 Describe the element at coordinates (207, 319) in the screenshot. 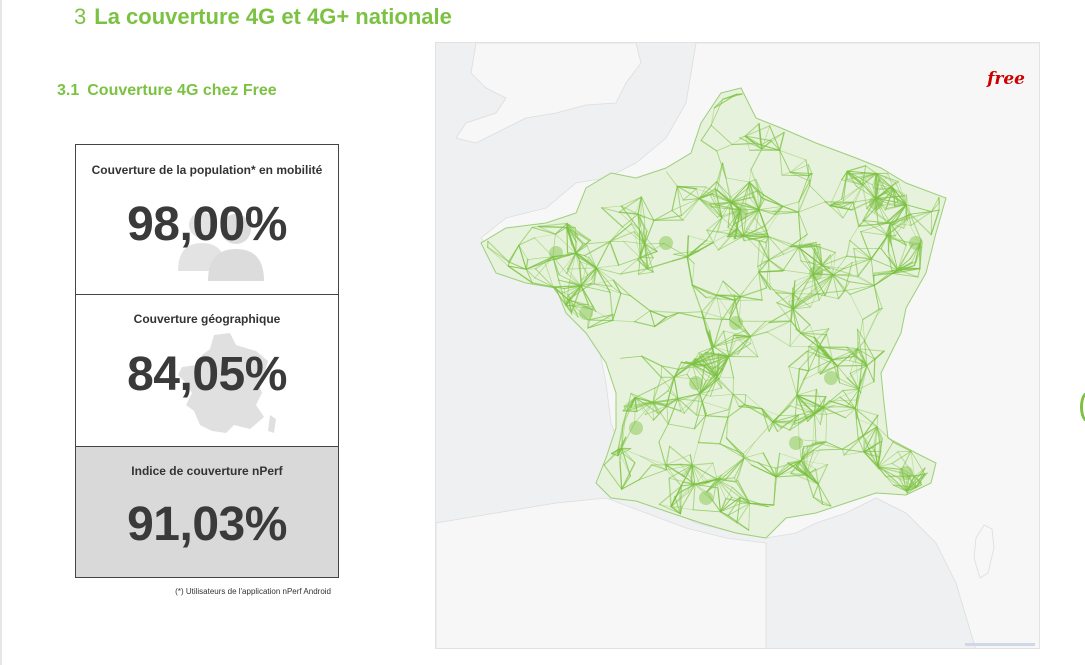

I see `geographic-coverage-label: Couverture géographique` at that location.